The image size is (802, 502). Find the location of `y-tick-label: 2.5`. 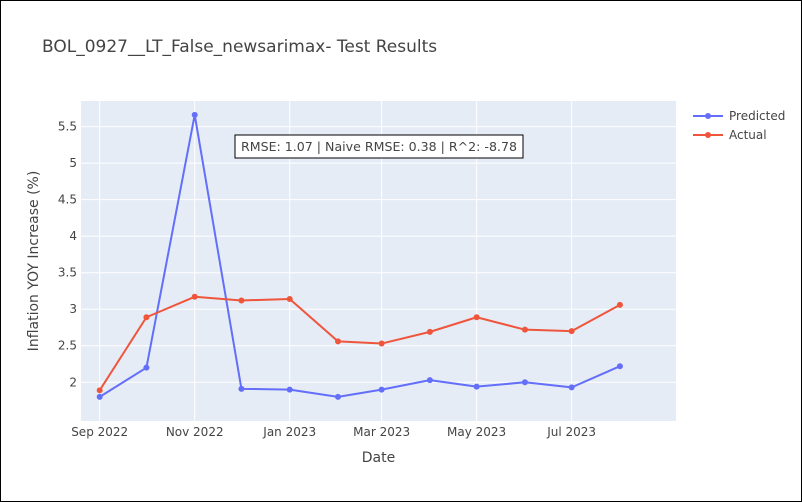

y-tick-label: 2.5 is located at coordinates (67, 346).